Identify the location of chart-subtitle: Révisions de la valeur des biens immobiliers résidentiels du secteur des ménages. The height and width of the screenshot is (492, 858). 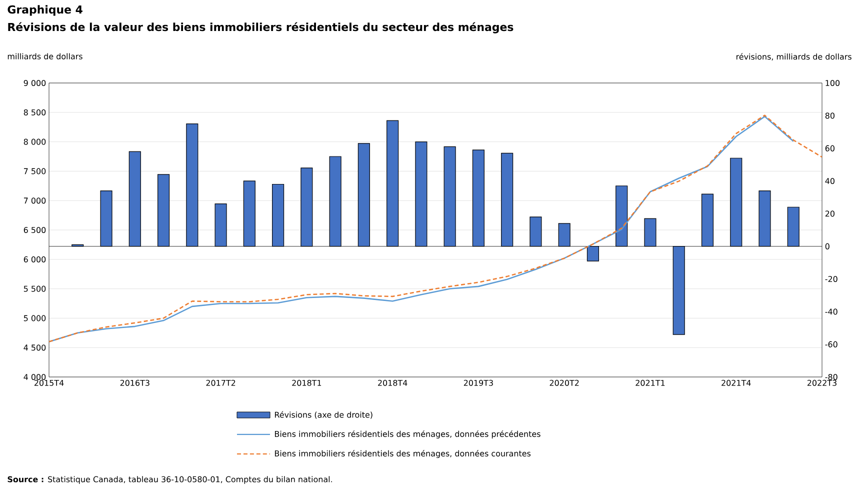
(261, 28).